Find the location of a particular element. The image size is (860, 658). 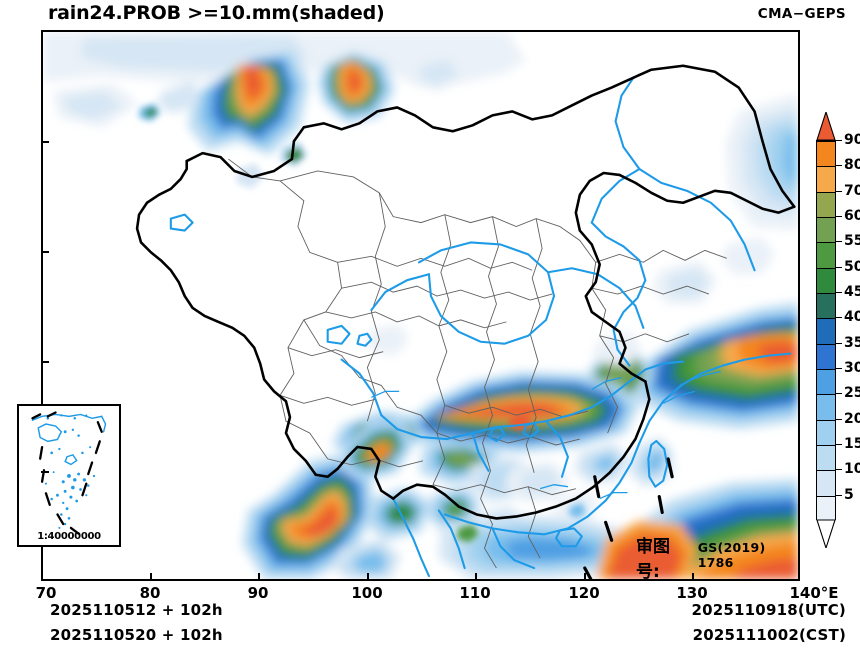

colorbar-tick-label-60: 60 is located at coordinates (852, 216).